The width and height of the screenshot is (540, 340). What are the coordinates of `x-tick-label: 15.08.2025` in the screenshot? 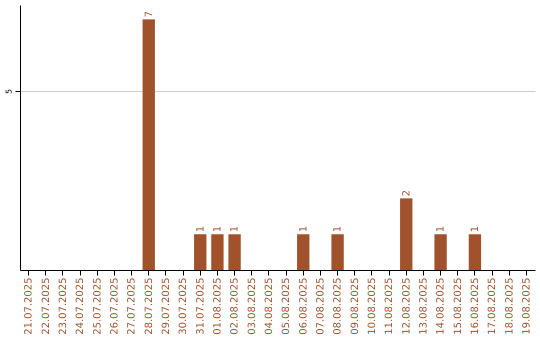 It's located at (458, 306).